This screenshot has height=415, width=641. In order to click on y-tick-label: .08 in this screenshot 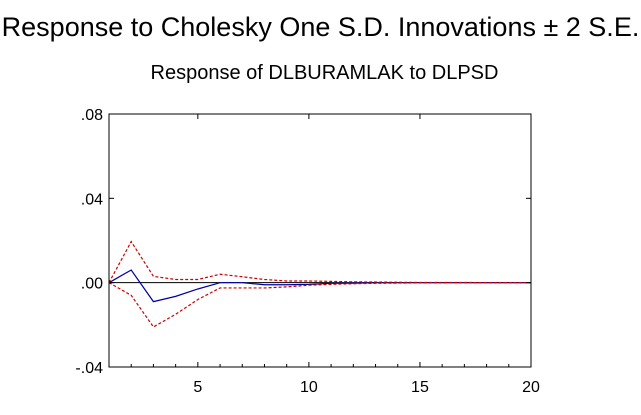, I will do `click(92, 115)`.